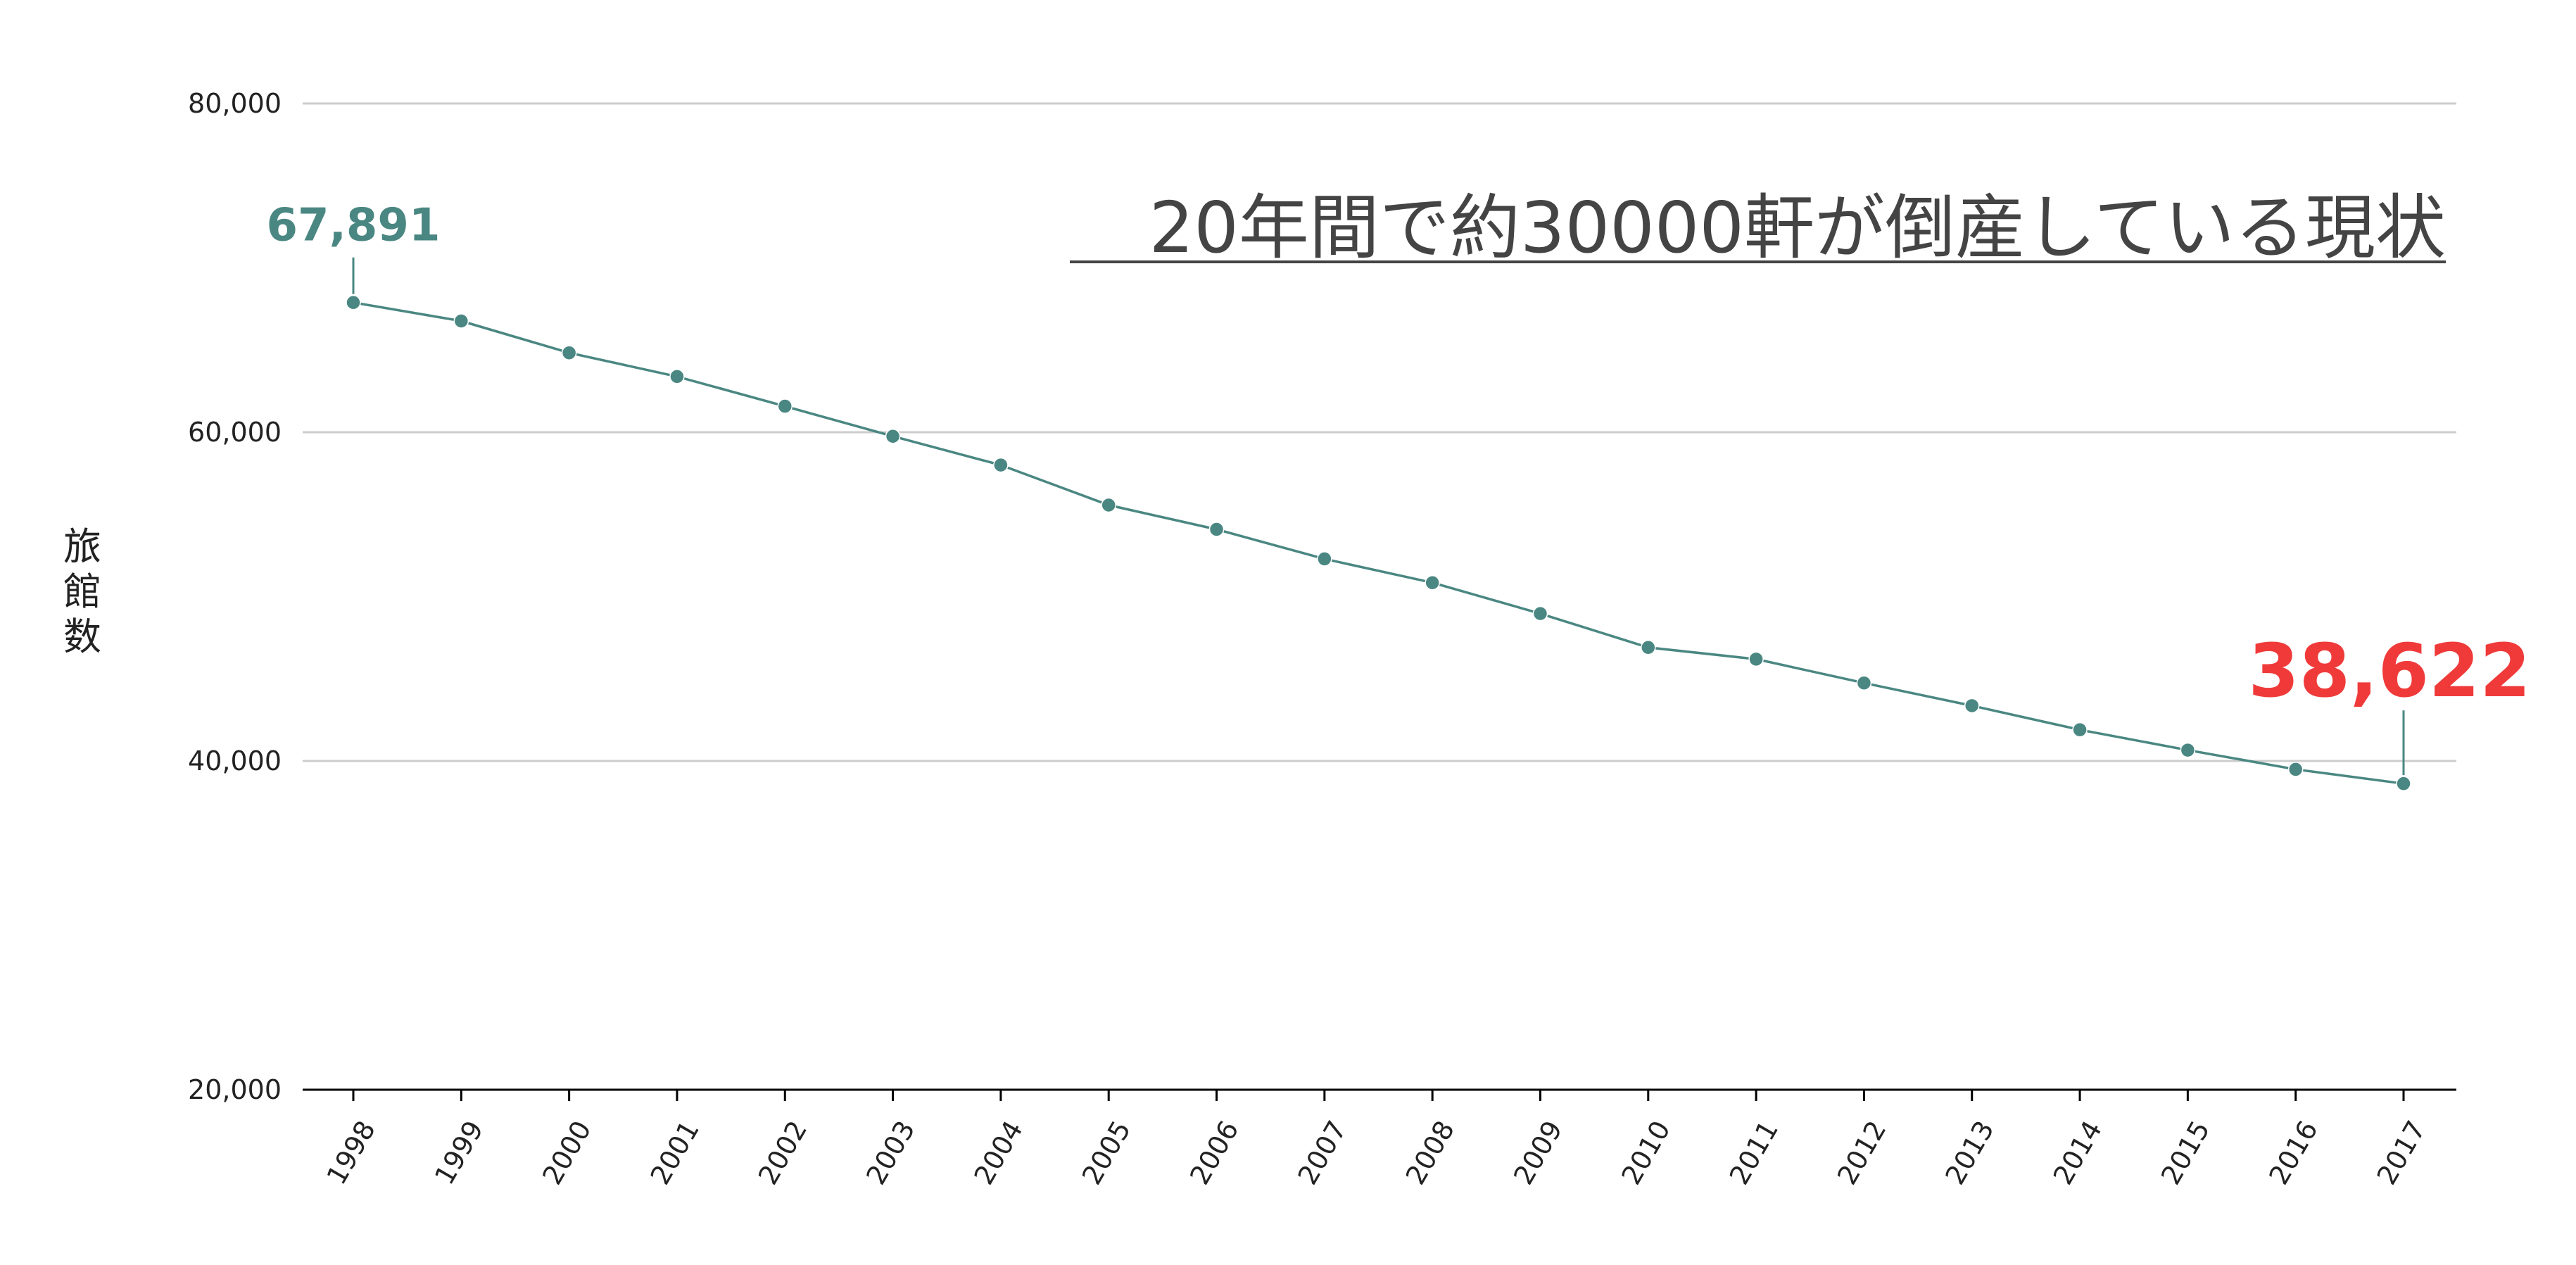  Describe the element at coordinates (782, 1153) in the screenshot. I see `x-tick-label: 2002` at that location.